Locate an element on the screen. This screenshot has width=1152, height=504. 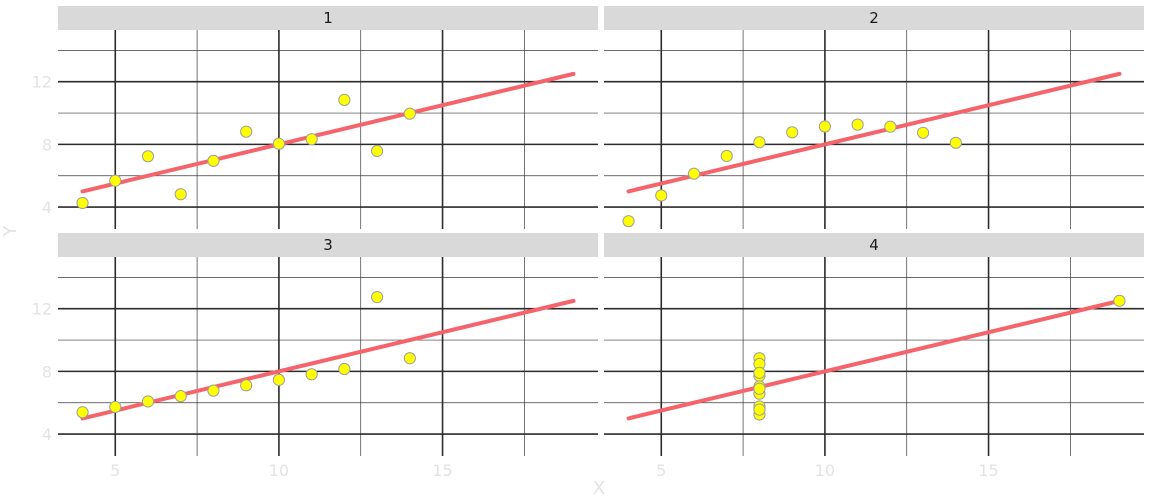
x-axis-title: X is located at coordinates (599, 488).